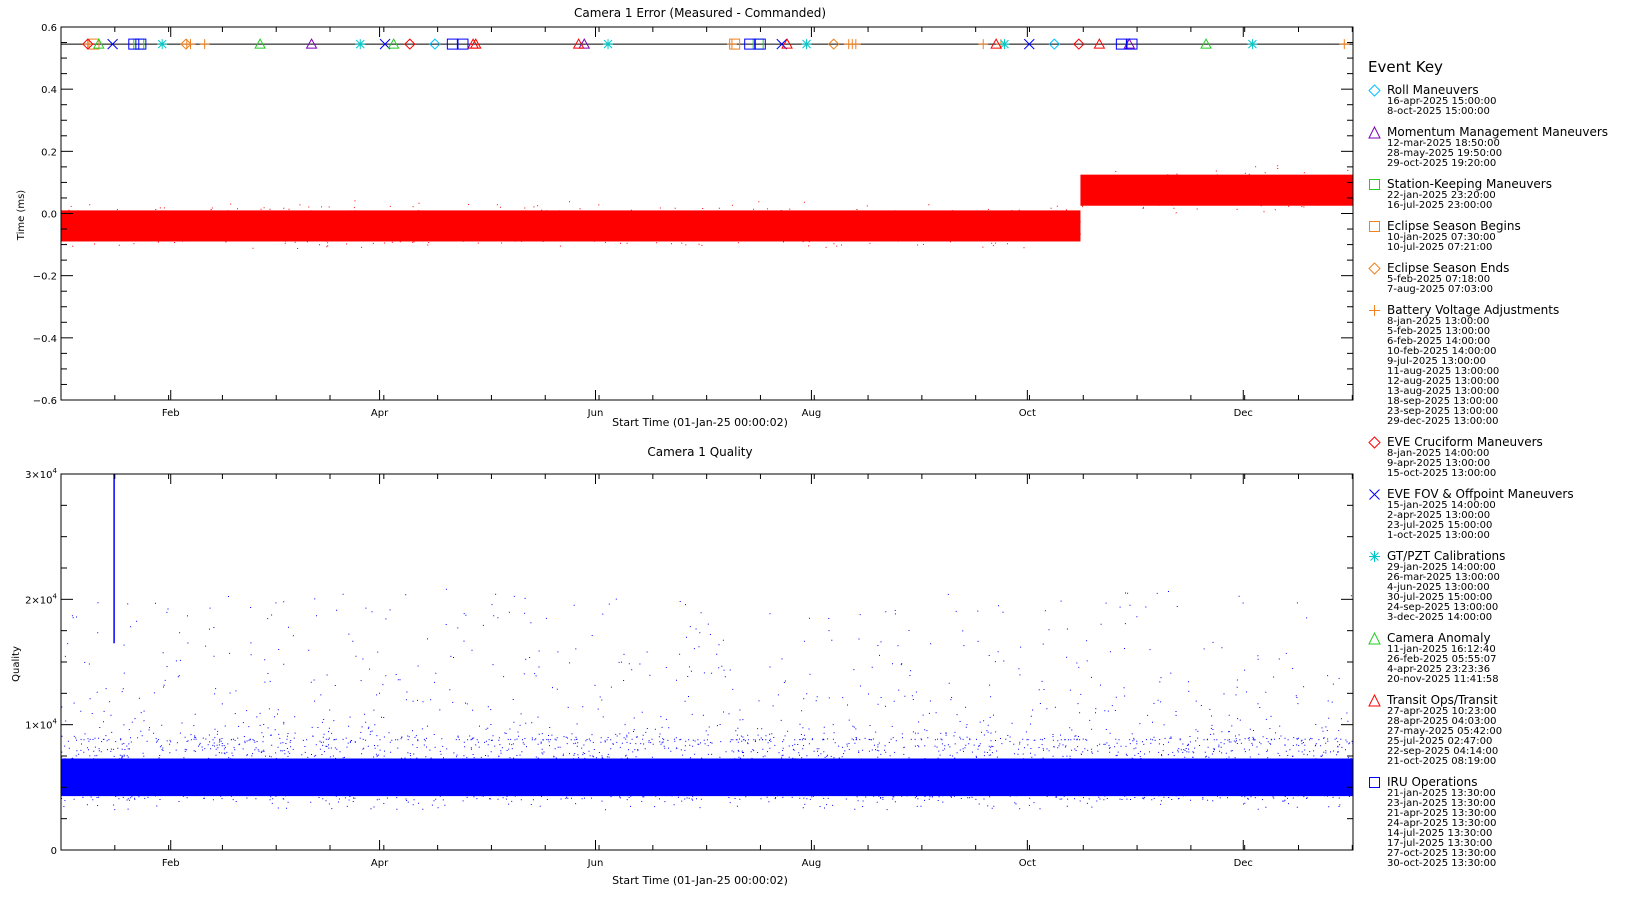 The height and width of the screenshot is (900, 1650). What do you see at coordinates (1442, 163) in the screenshot?
I see `legend-entry-date: 29-oct-2025 19:20:00` at bounding box center [1442, 163].